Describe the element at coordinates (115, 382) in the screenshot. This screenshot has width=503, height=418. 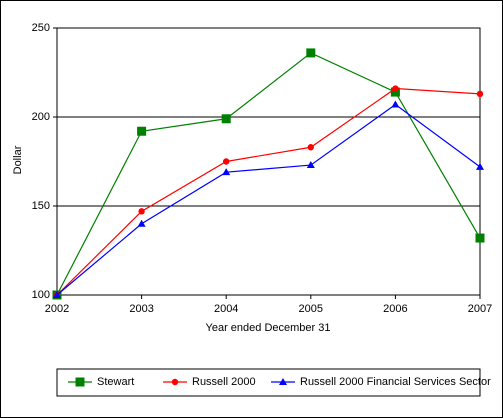
I see `legend-label: Stewart` at that location.